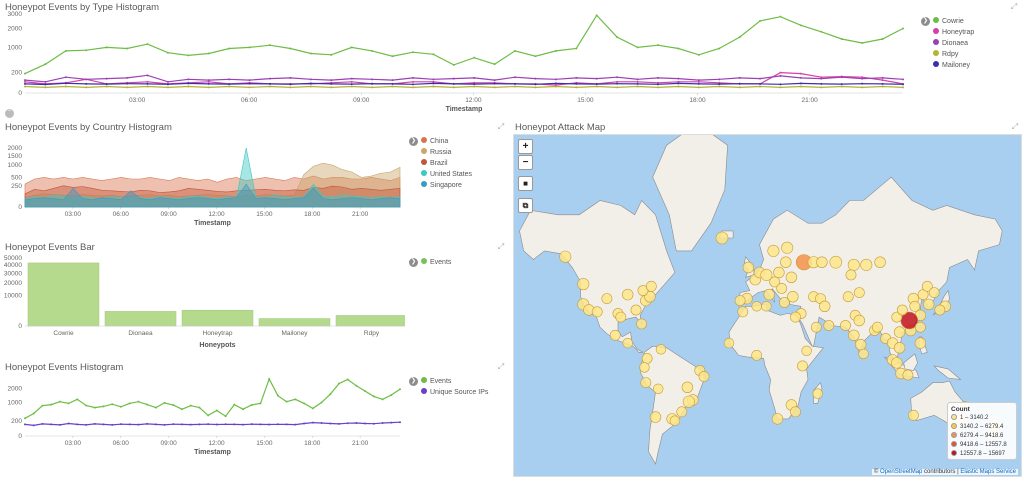  I want to click on legend-item-rdpy: Rdpy, so click(945, 55).